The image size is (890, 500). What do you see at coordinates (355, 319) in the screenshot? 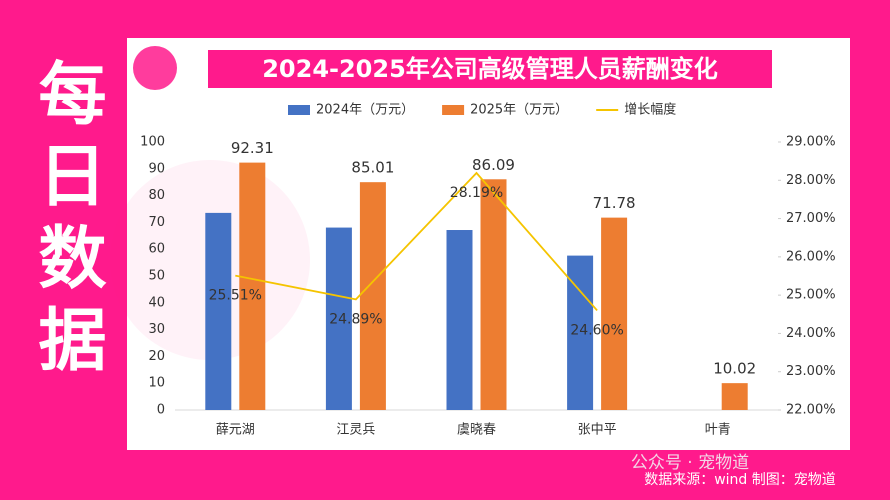
I see `data-label: 24.89%` at bounding box center [355, 319].